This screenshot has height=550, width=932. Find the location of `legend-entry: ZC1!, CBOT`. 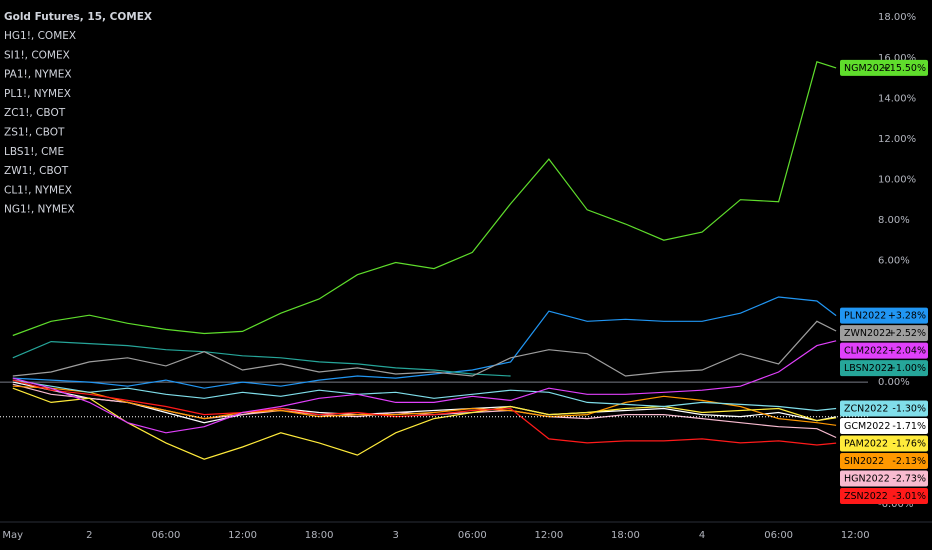

legend-entry: ZC1!, CBOT is located at coordinates (35, 113).